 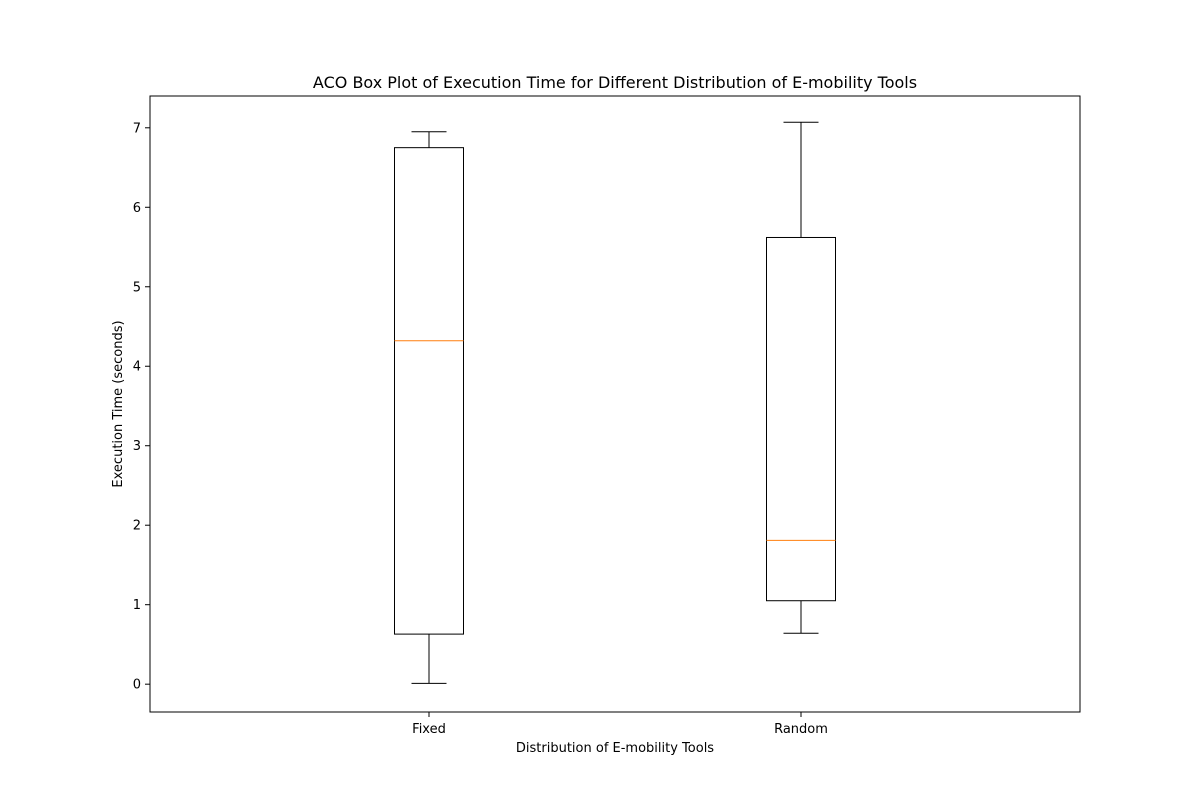 I want to click on y-tick-label: 0, so click(x=137, y=685).